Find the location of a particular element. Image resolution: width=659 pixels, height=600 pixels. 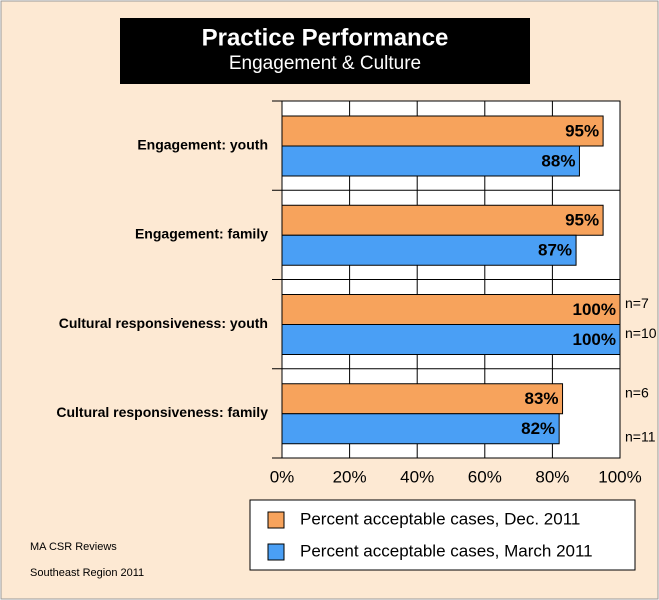

x-tick-label: 60% is located at coordinates (485, 476).